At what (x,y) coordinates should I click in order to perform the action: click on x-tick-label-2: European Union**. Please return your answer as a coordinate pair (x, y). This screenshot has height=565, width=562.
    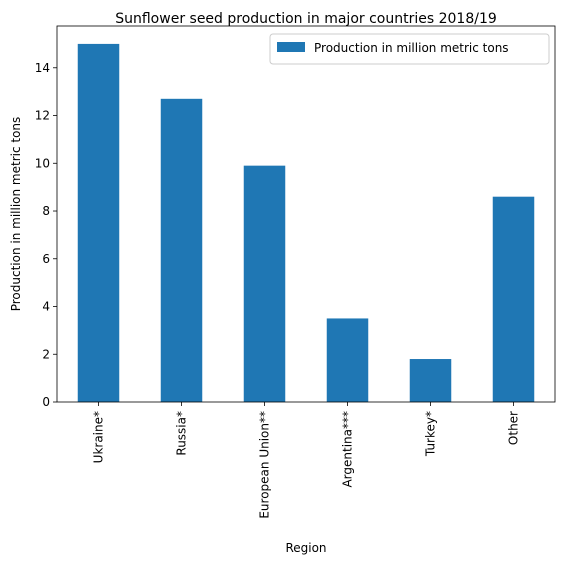
    Looking at the image, I should click on (265, 465).